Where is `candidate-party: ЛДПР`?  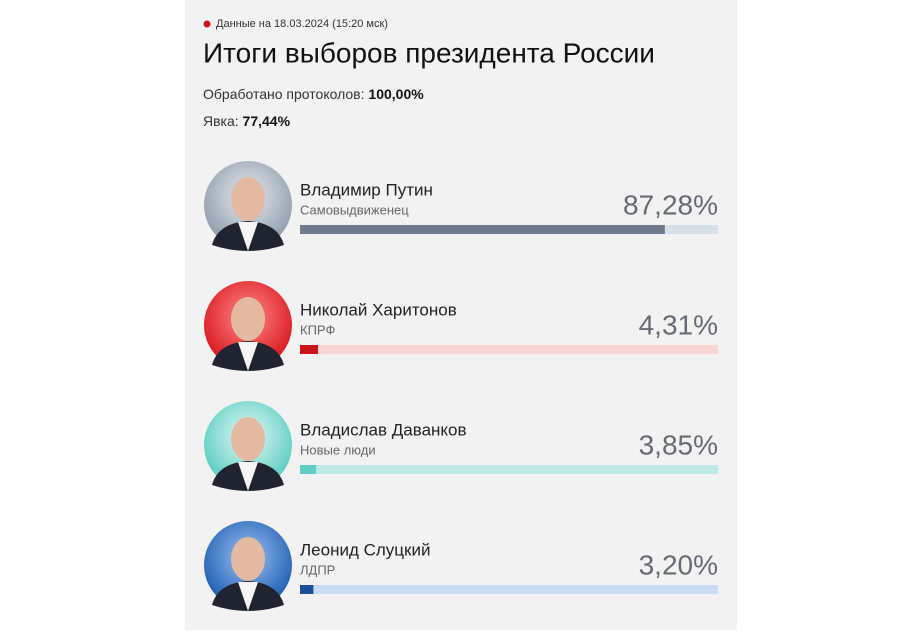
candidate-party: ЛДПР is located at coordinates (317, 569).